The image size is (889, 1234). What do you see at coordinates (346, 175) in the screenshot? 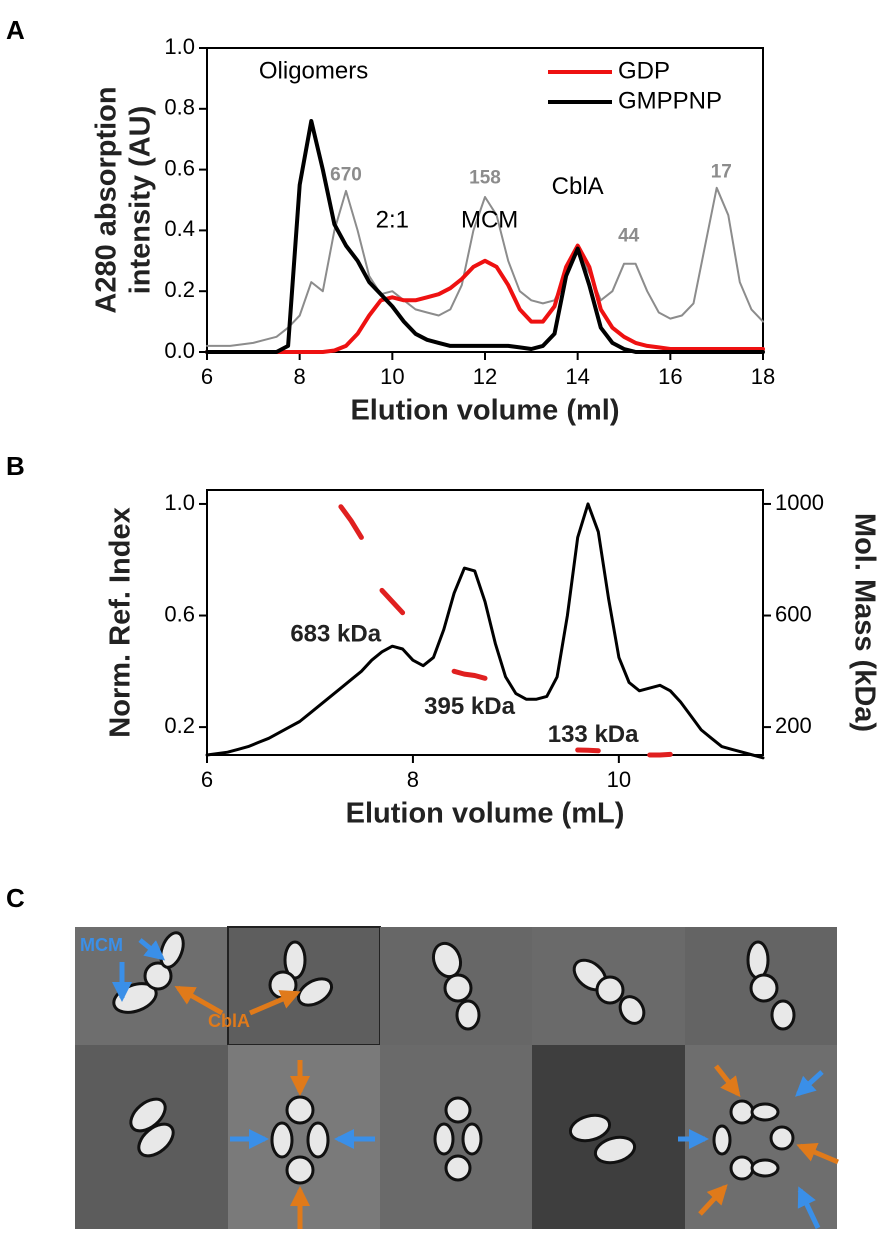
I see `annotation: 670` at bounding box center [346, 175].